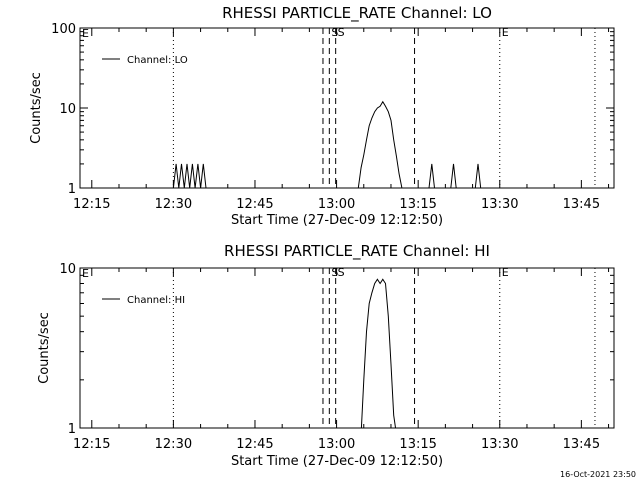  I want to click on panel1-x-tick-label: 13:15, so click(417, 204).